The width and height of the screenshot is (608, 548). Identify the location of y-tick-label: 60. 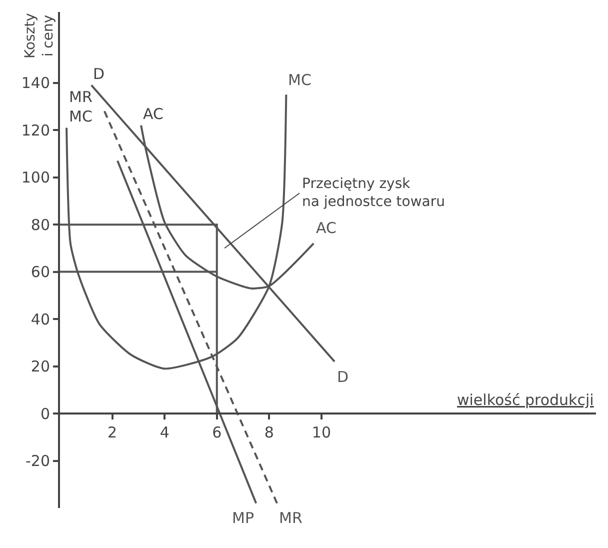
(40, 272).